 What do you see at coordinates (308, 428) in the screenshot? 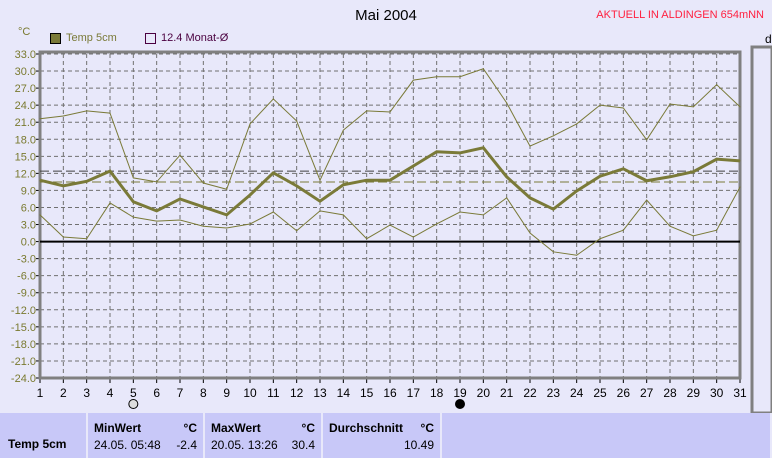
I see `max-unit: °C` at bounding box center [308, 428].